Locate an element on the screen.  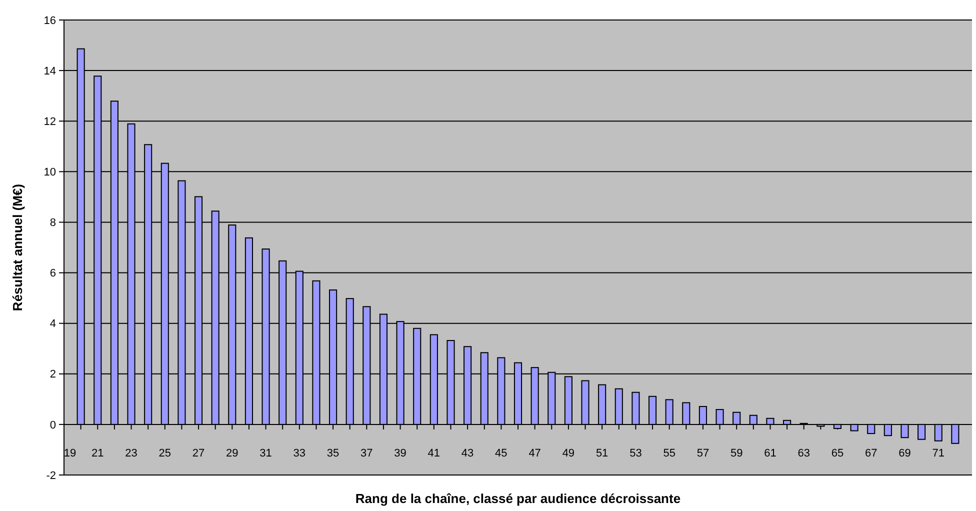
x-tick-label: 25 is located at coordinates (165, 453).